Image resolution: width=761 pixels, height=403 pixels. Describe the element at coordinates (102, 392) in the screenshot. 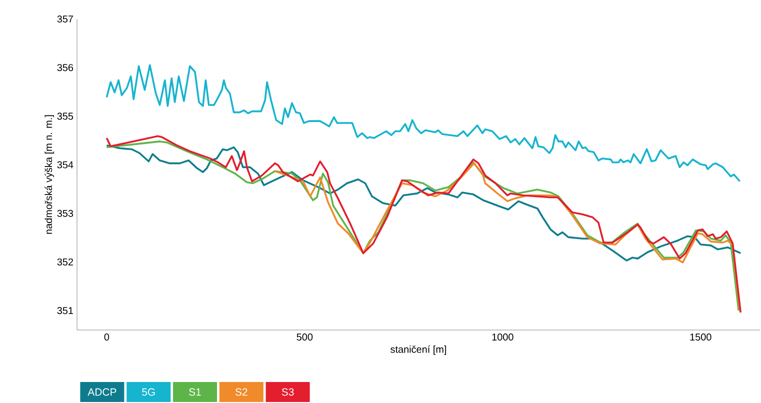

I see `text: ADCP` at that location.